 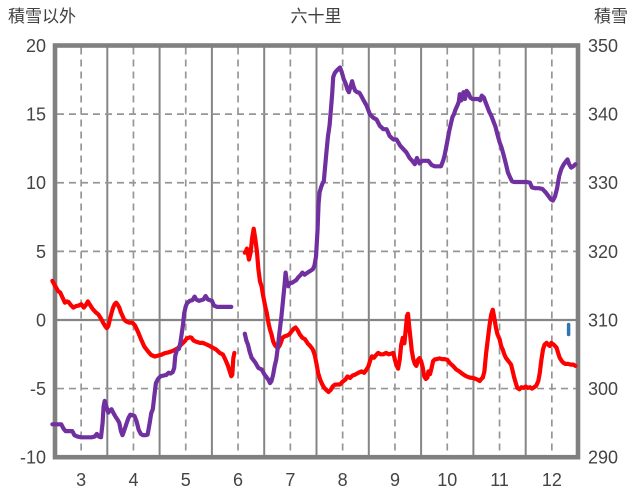 What do you see at coordinates (290, 480) in the screenshot?
I see `x-axis-tick-7: 7` at bounding box center [290, 480].